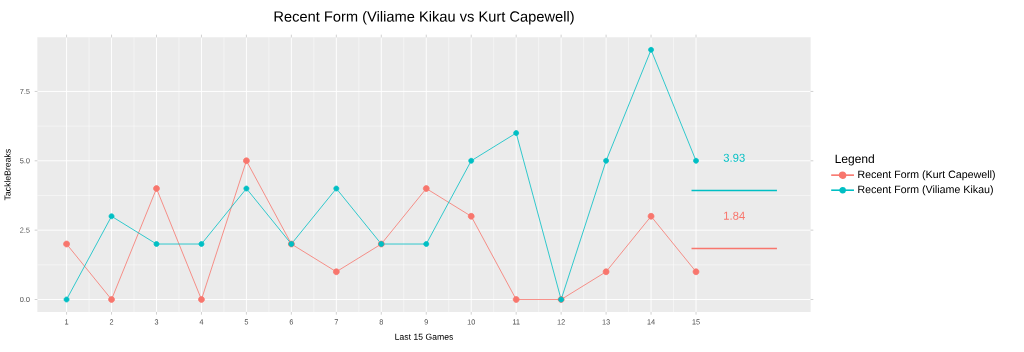 The image size is (1024, 352). What do you see at coordinates (854, 160) in the screenshot?
I see `legend-title: Legend` at bounding box center [854, 160].